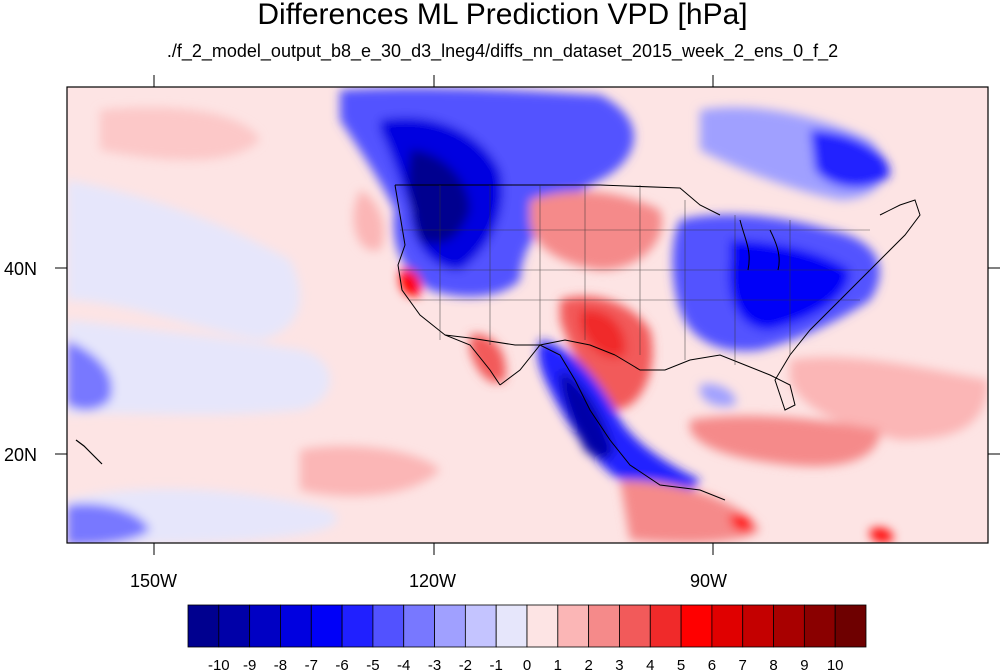 This screenshot has height=672, width=1005. I want to click on colorbar-label: 1, so click(558, 664).